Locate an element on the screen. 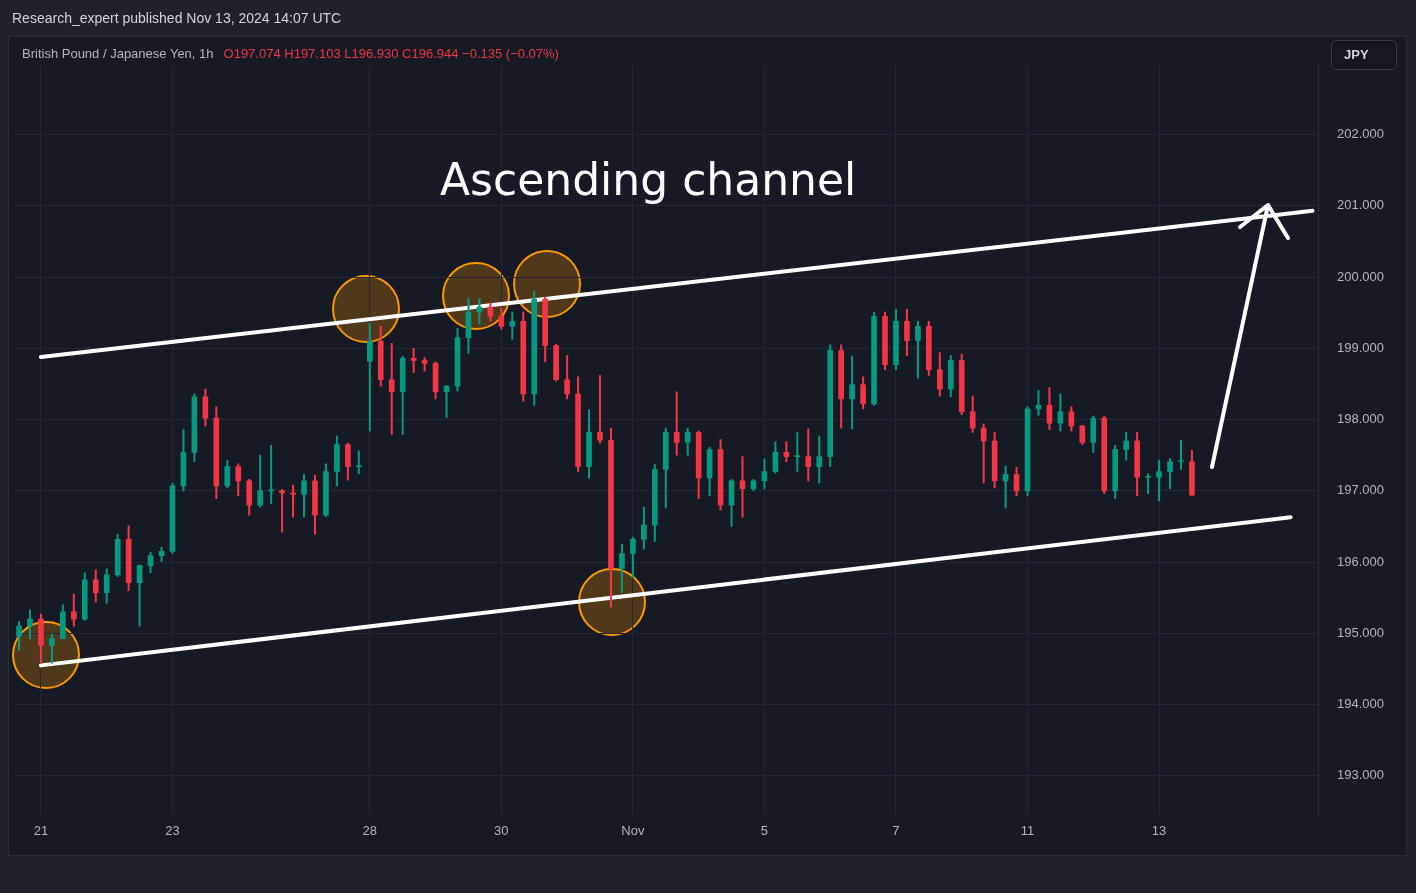  x-tick-label: 7 is located at coordinates (896, 831).